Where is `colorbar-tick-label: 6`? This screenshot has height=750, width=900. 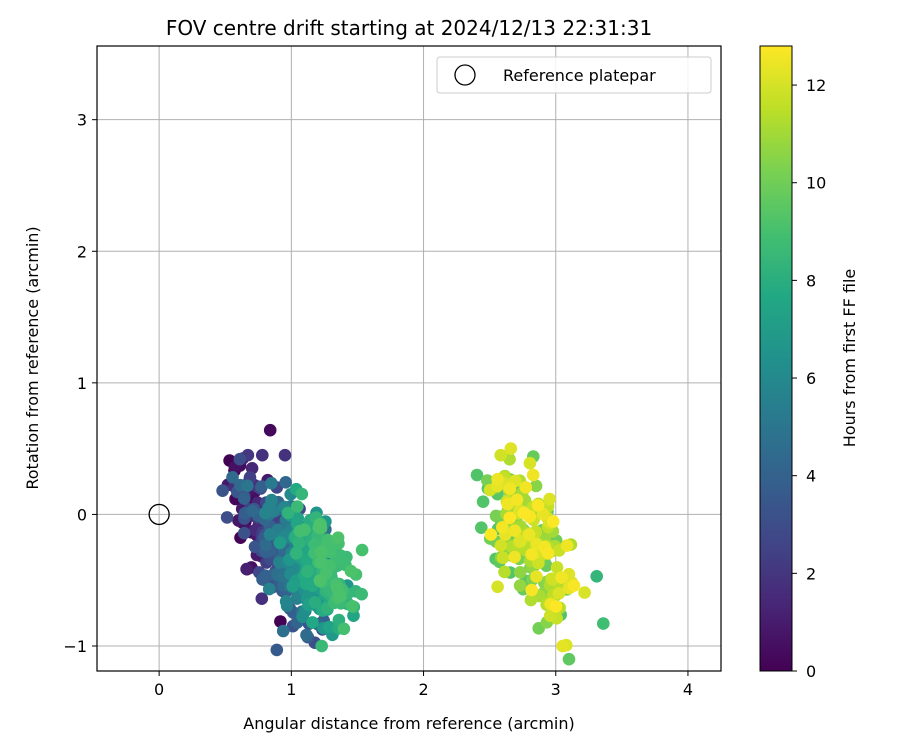
colorbar-tick-label: 6 is located at coordinates (811, 378).